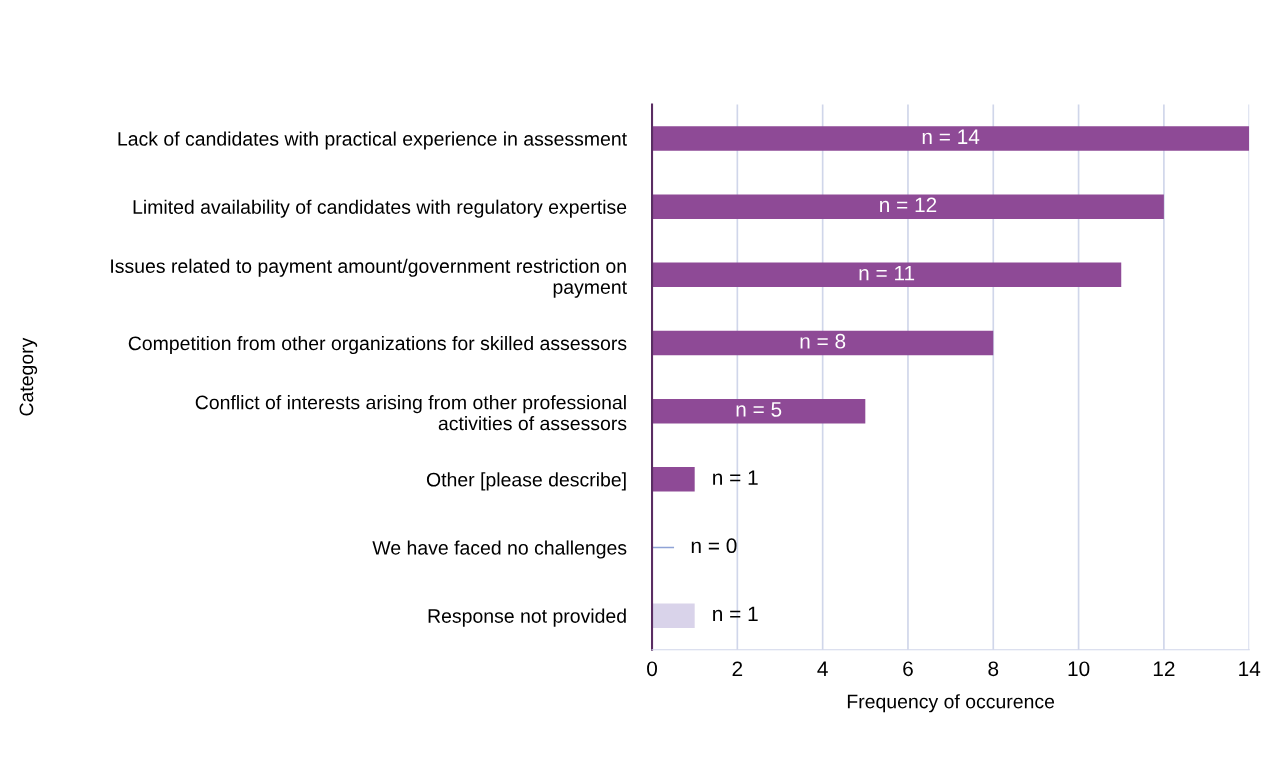 The width and height of the screenshot is (1276, 768). Describe the element at coordinates (1164, 668) in the screenshot. I see `x-tick-label: 12` at that location.